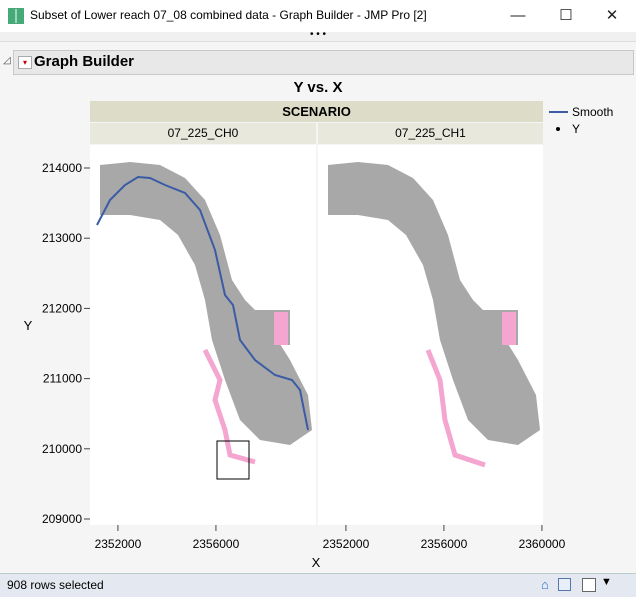  Describe the element at coordinates (62, 449) in the screenshot. I see `y-tick-label: 210000` at that location.